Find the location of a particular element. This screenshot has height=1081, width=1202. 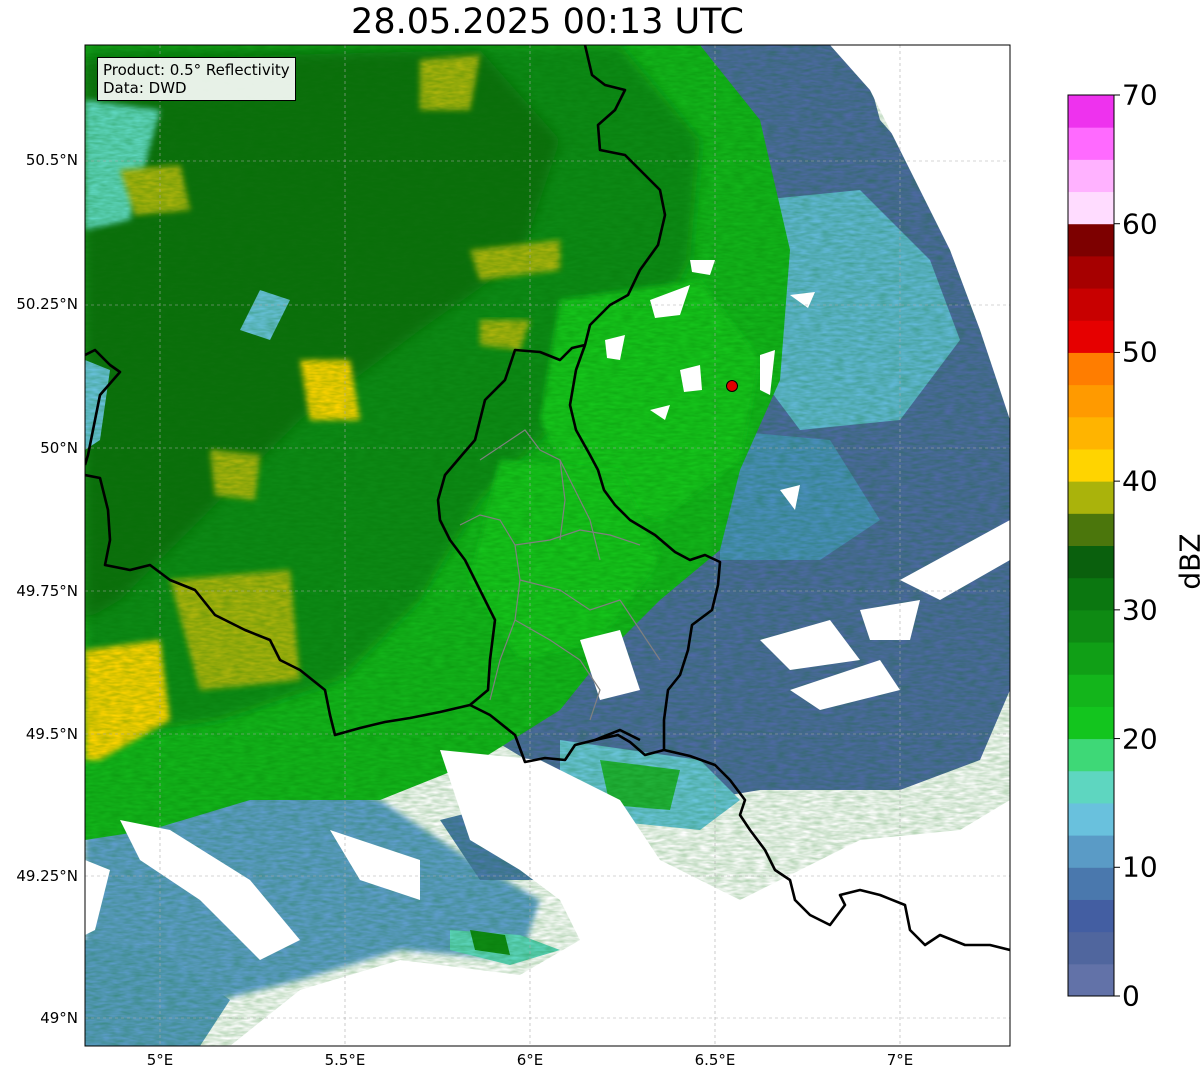

lat-label: 49.75°N is located at coordinates (47, 591).